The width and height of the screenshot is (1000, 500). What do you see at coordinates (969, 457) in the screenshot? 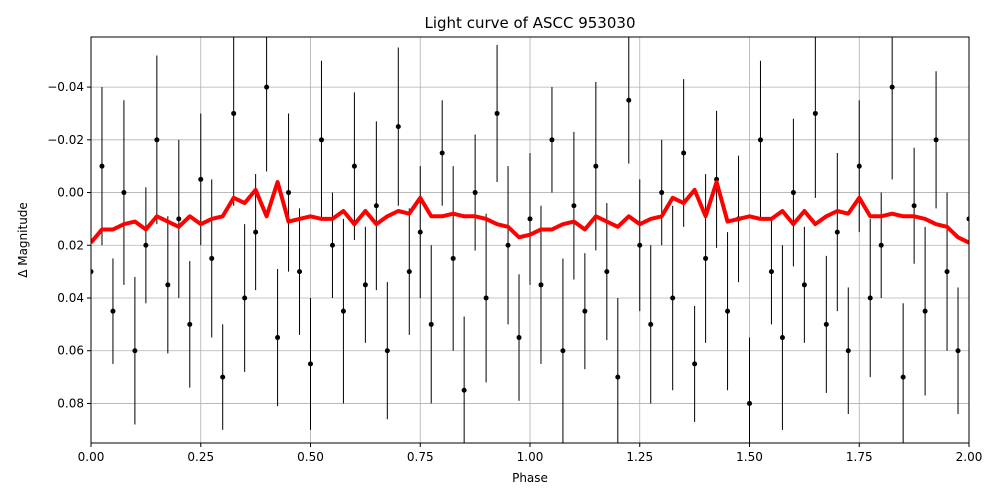
I see `x-tick-label: 2.00` at bounding box center [969, 457].